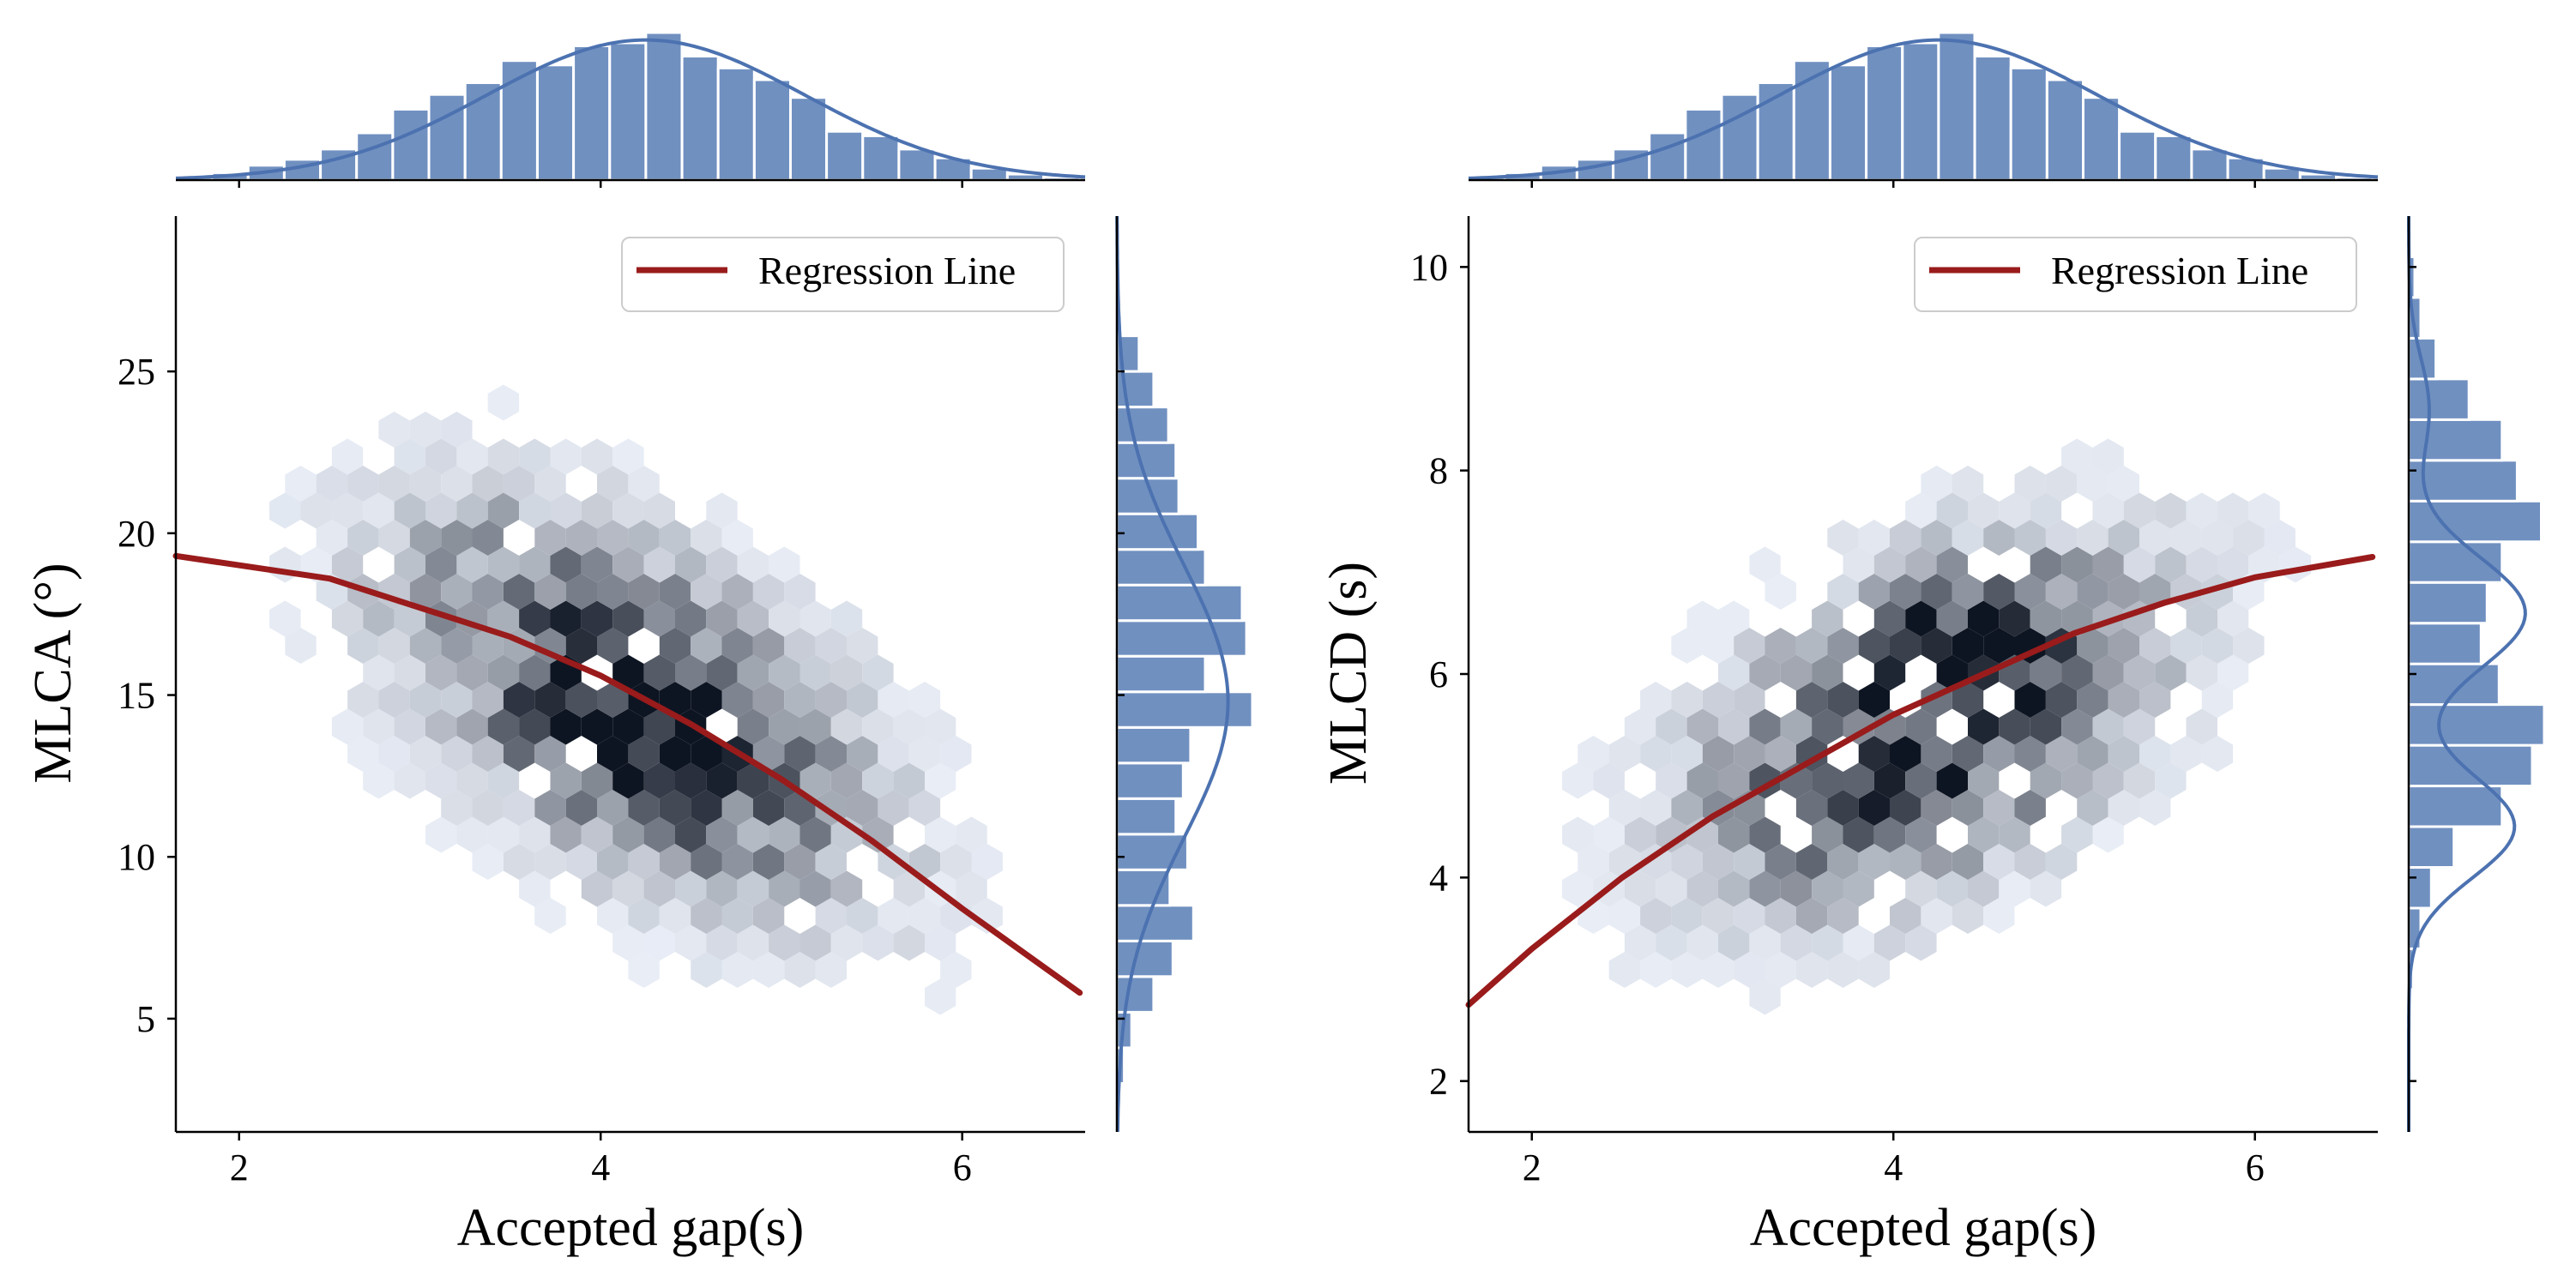 This screenshot has height=1288, width=2576. I want to click on left-legend-box, so click(843, 274).